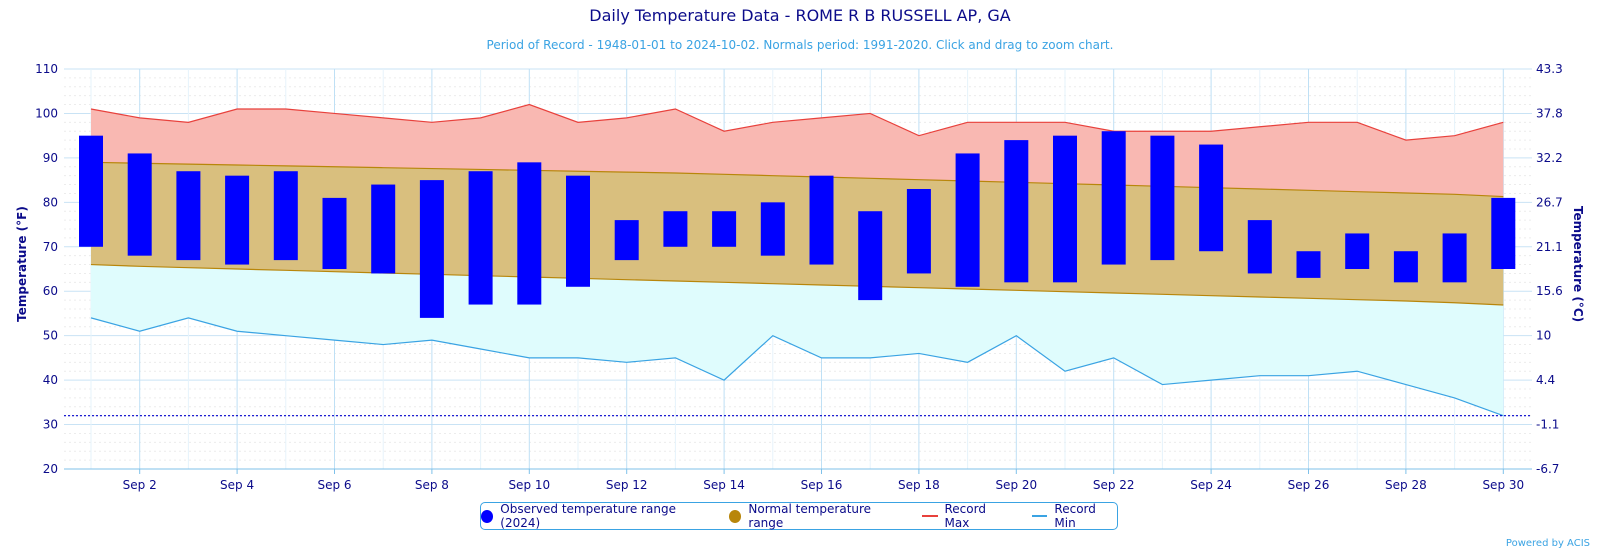 This screenshot has height=552, width=1600. Describe the element at coordinates (735, 516) in the screenshot. I see `normal-dot-icon` at that location.